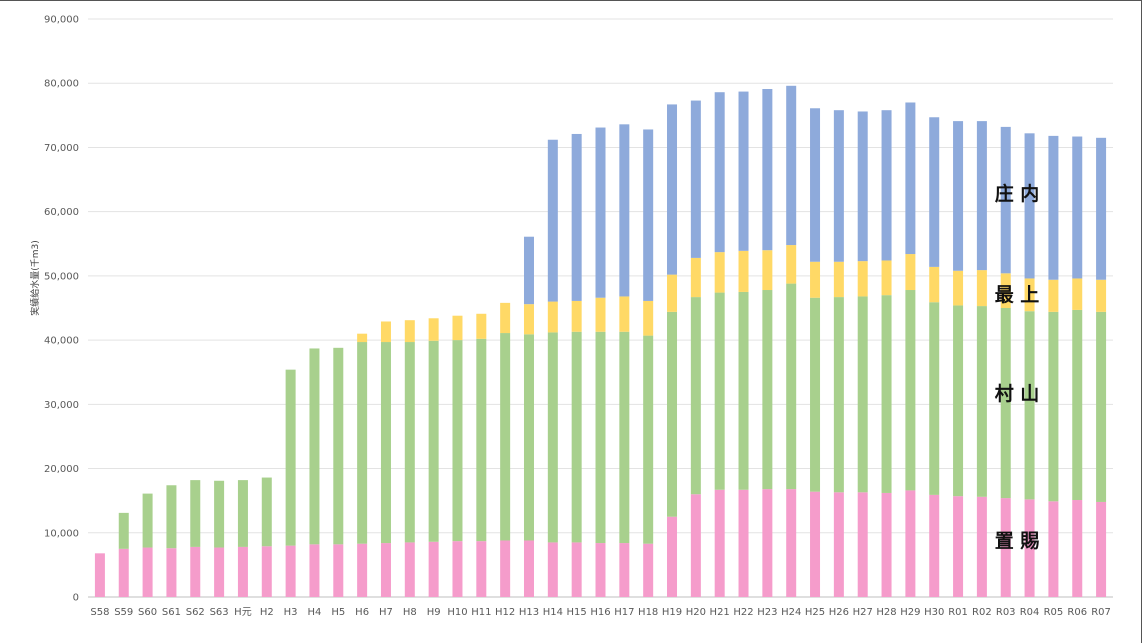 The width and height of the screenshot is (1142, 644). What do you see at coordinates (815, 612) in the screenshot?
I see `x-tick-label: H25` at bounding box center [815, 612].